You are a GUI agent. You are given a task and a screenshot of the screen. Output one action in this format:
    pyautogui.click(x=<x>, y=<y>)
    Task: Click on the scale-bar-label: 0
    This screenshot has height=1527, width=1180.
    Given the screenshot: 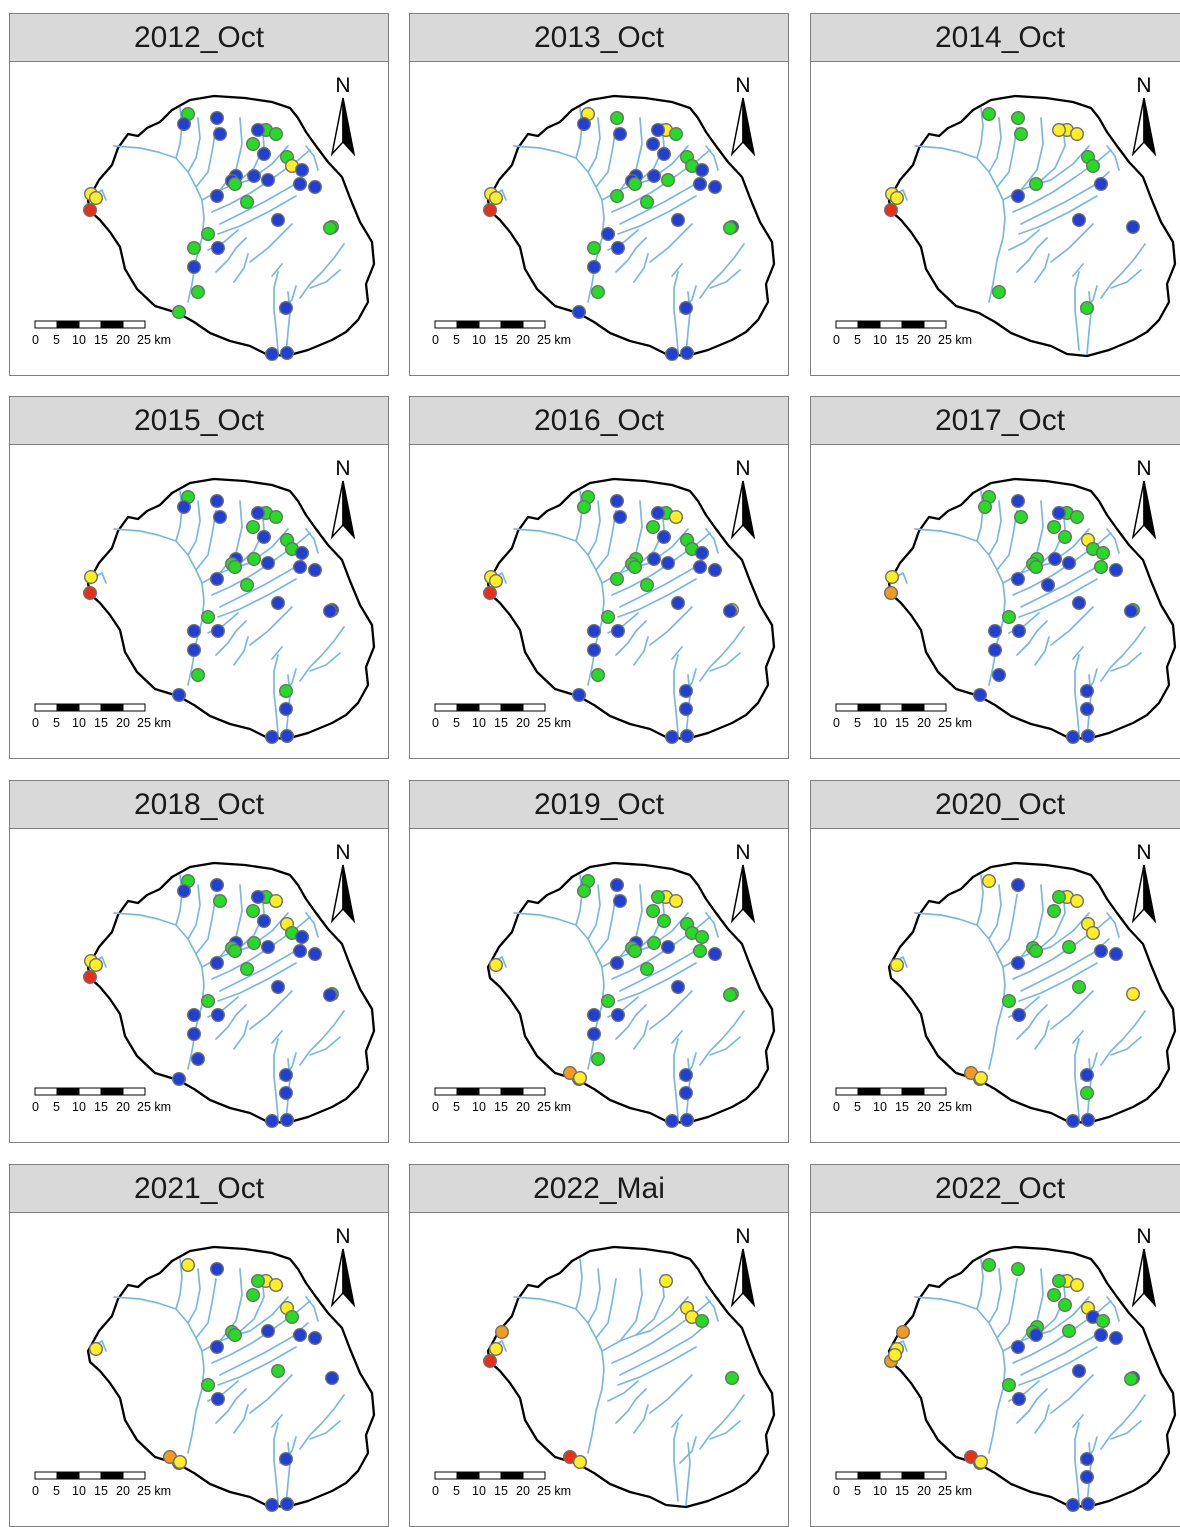 What is the action you would take?
    pyautogui.click(x=35, y=1491)
    